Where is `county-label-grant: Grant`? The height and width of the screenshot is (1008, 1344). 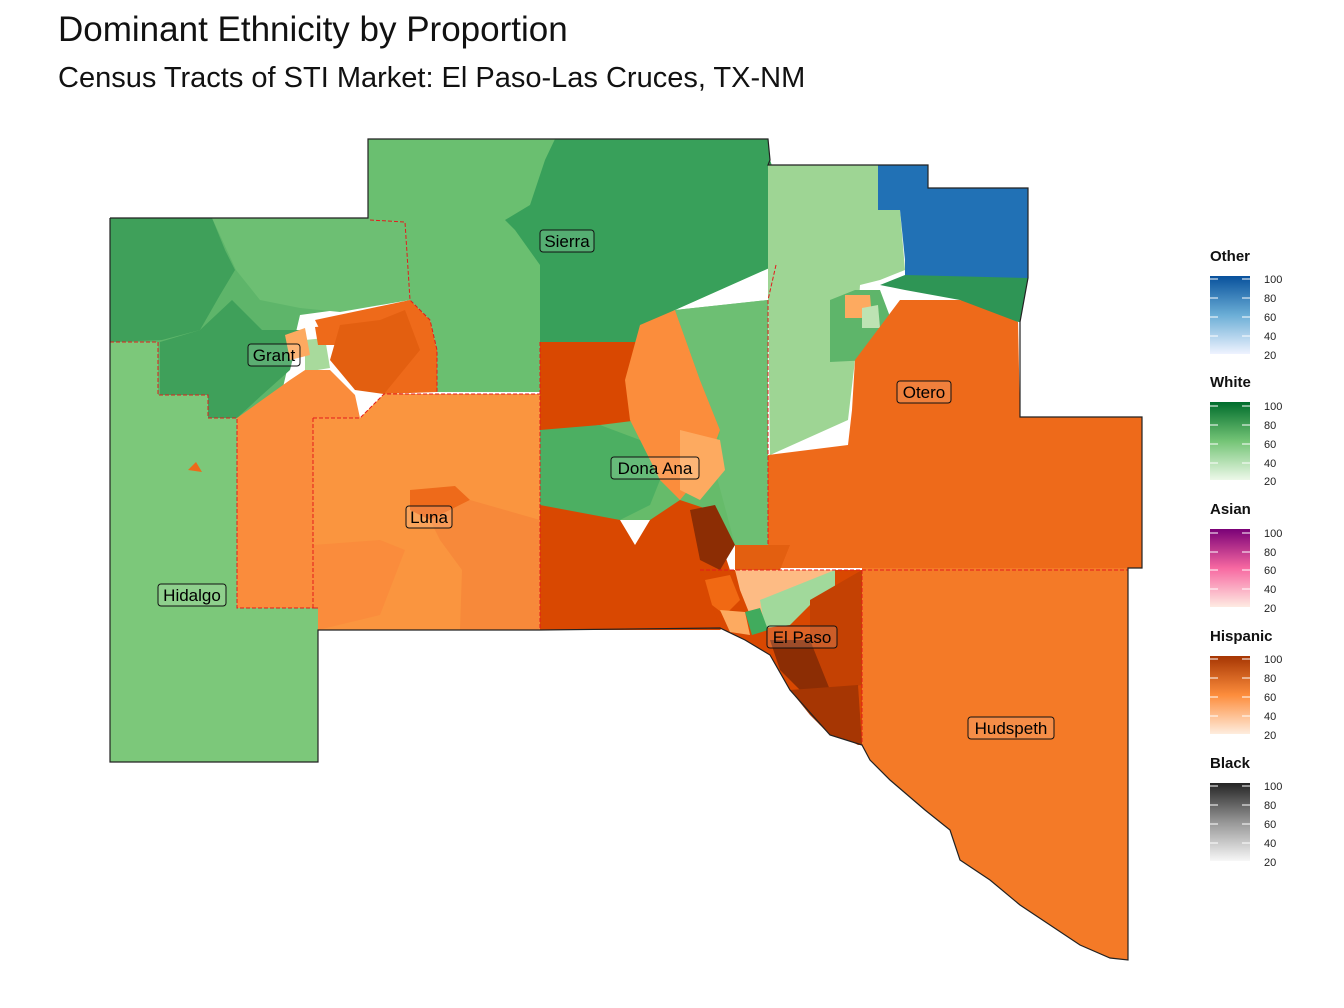 county-label-grant: Grant is located at coordinates (274, 355).